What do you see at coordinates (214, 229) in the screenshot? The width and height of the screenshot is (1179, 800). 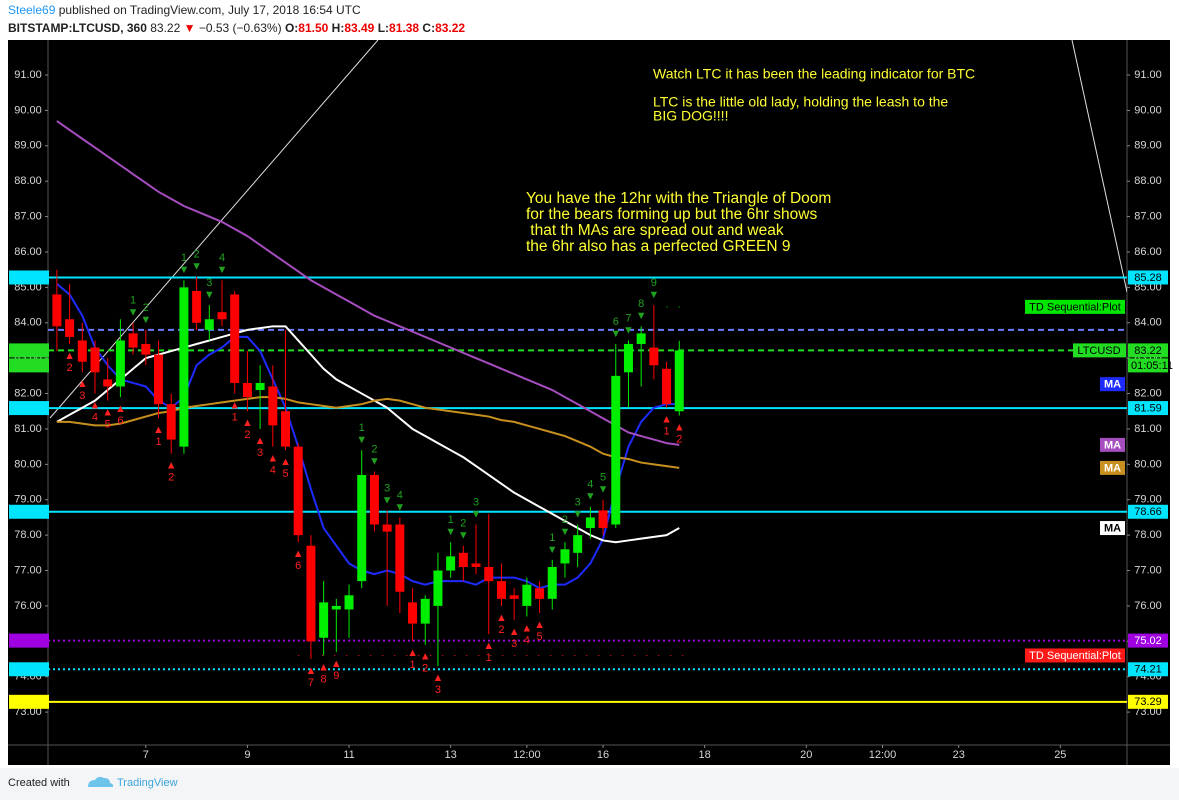 I see `trend-line` at bounding box center [214, 229].